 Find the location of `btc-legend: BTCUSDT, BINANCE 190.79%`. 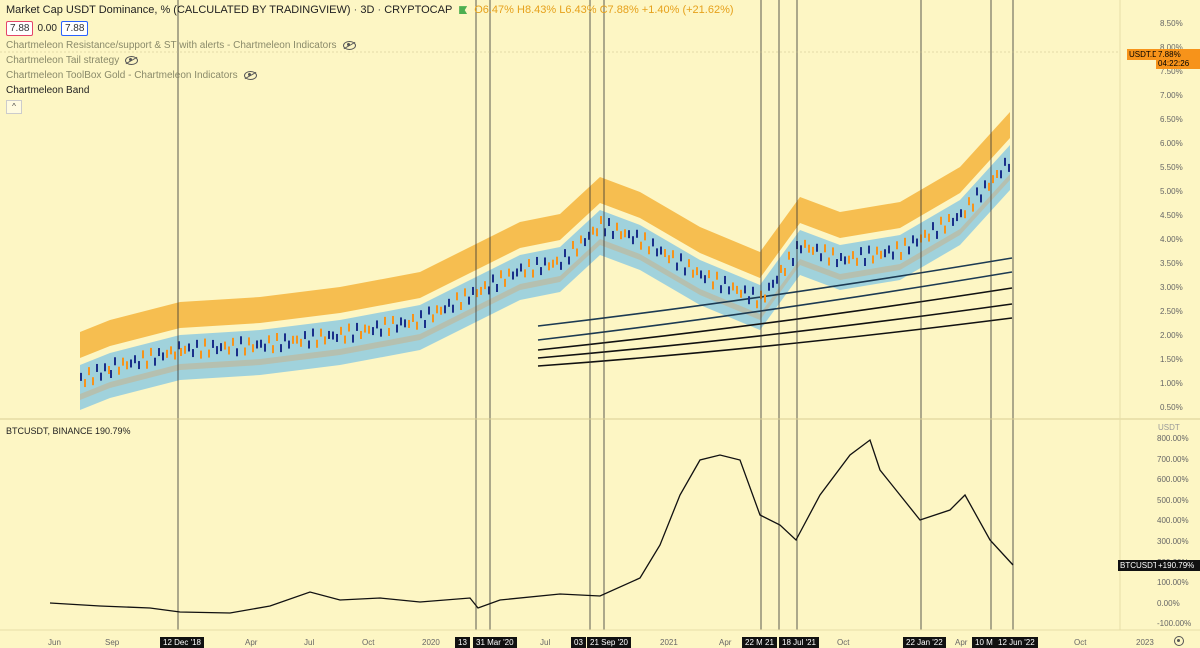

btc-legend: BTCUSDT, BINANCE 190.79% is located at coordinates (68, 431).